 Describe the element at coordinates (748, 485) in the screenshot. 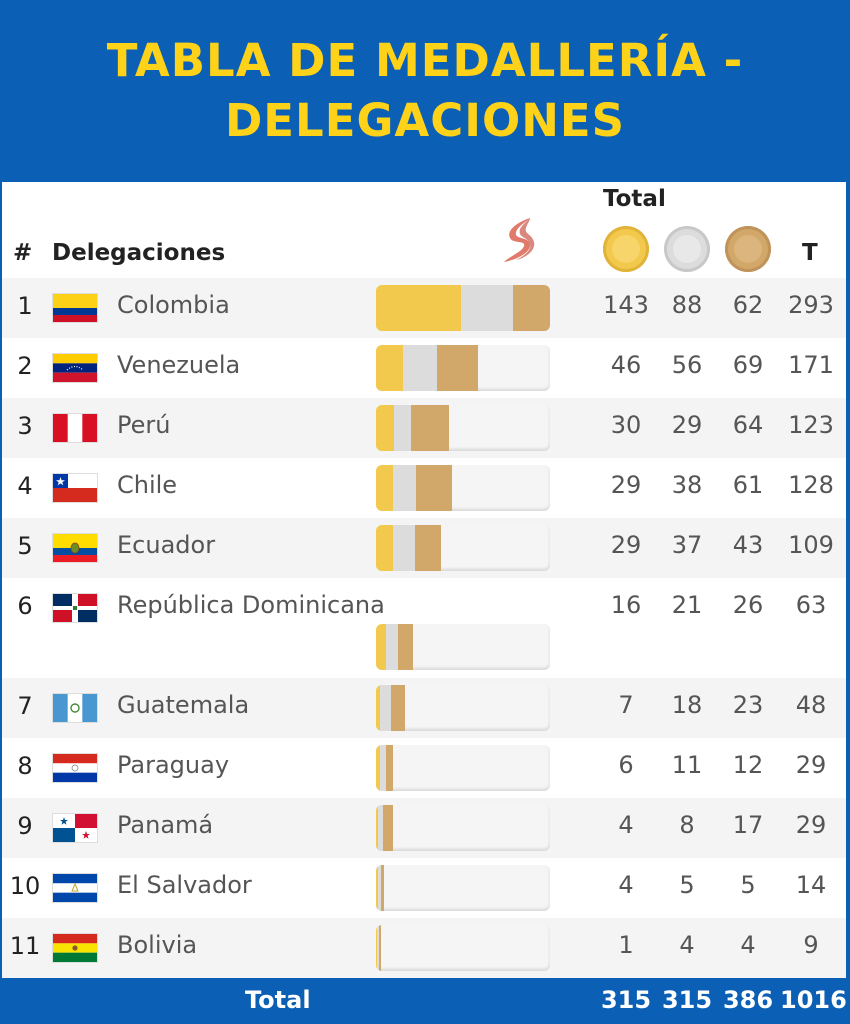

I see `row-bronze-count: 61` at that location.